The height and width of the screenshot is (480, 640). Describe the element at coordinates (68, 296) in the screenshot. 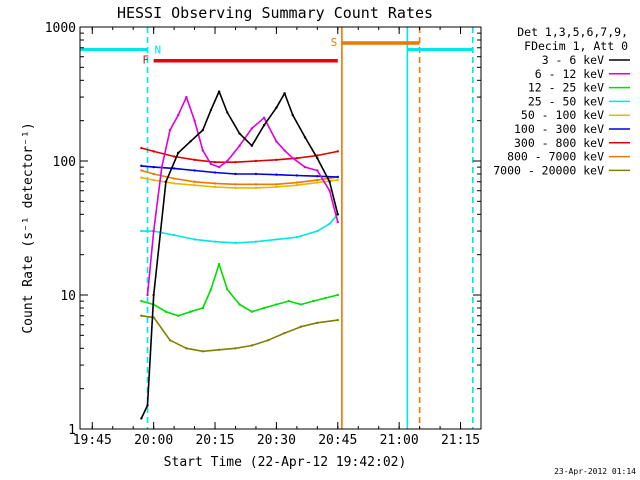

I see `y-tick-label-1: 10` at that location.